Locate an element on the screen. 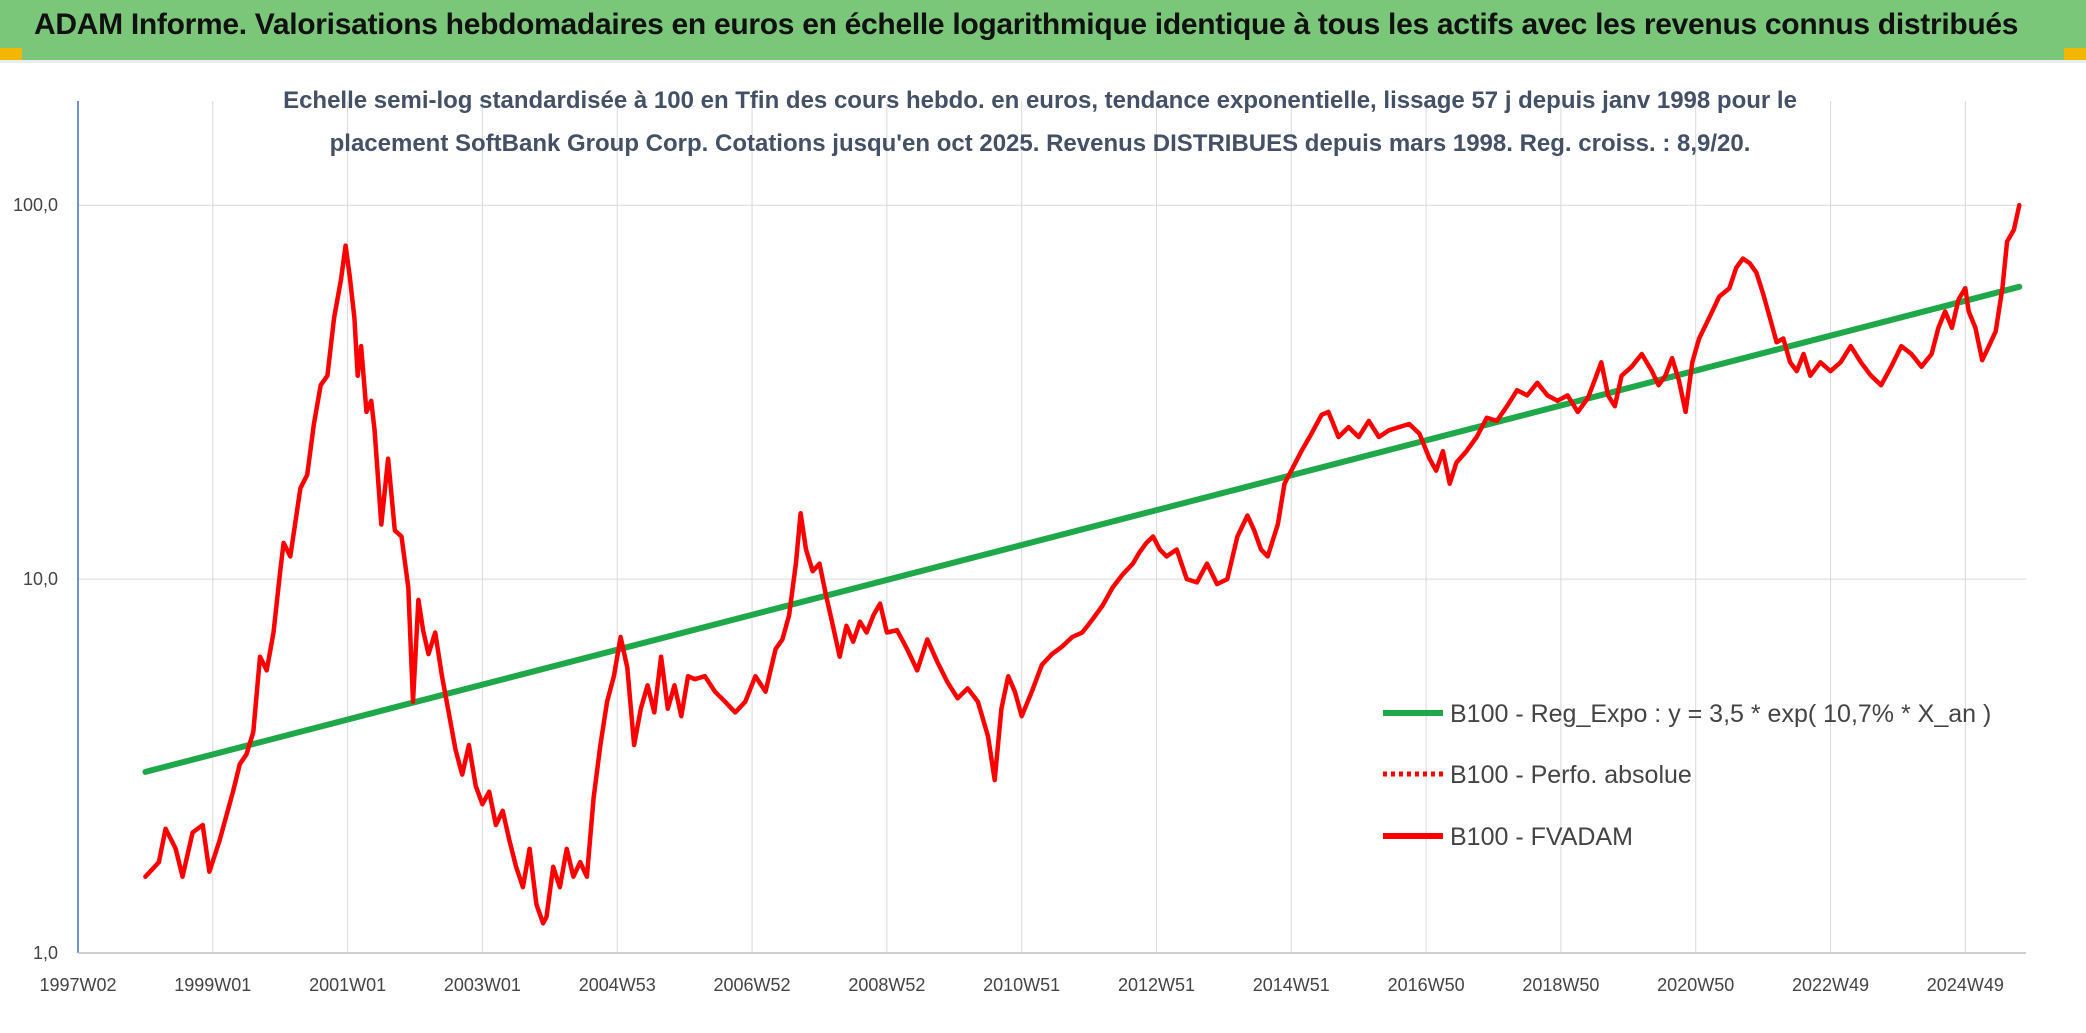  x-tick-label: 1997W02 is located at coordinates (77, 985).